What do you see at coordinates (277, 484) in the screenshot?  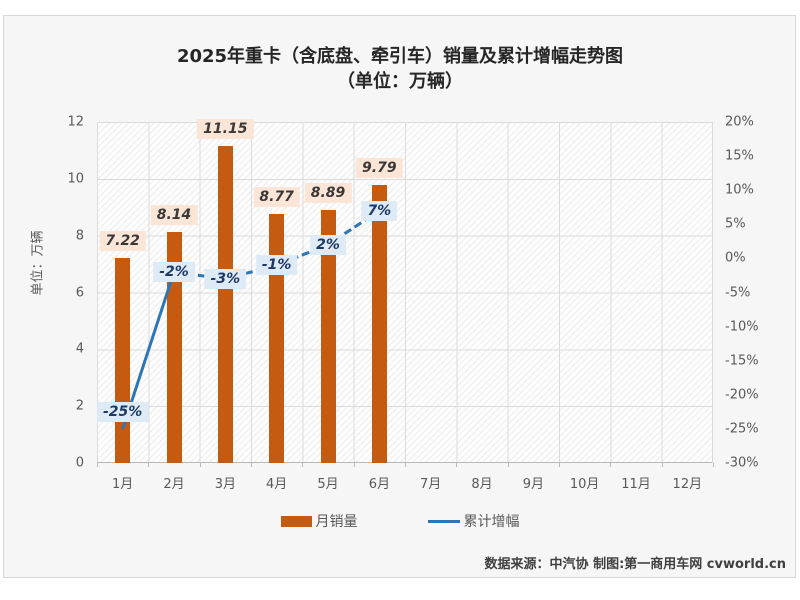 I see `x-axis-label: 4月` at bounding box center [277, 484].